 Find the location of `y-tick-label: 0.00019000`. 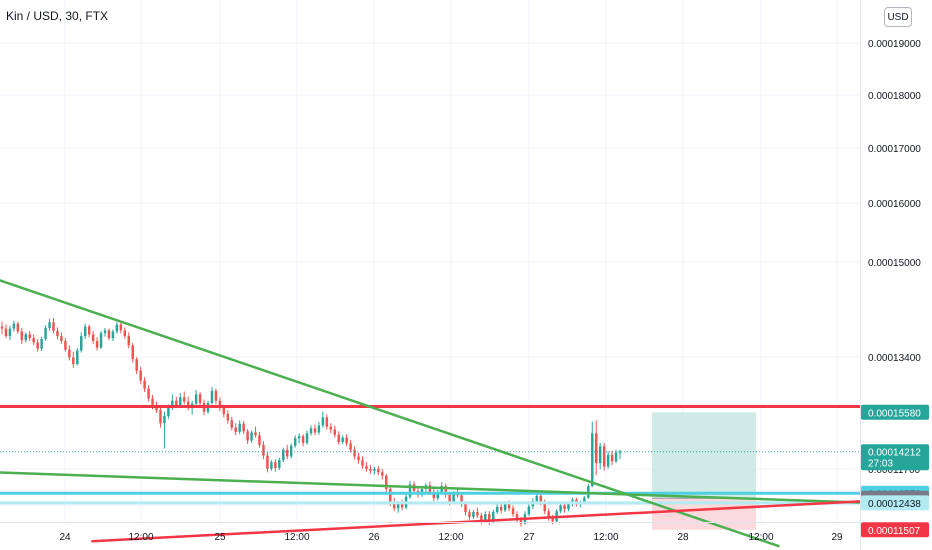

y-tick-label: 0.00019000 is located at coordinates (894, 44).